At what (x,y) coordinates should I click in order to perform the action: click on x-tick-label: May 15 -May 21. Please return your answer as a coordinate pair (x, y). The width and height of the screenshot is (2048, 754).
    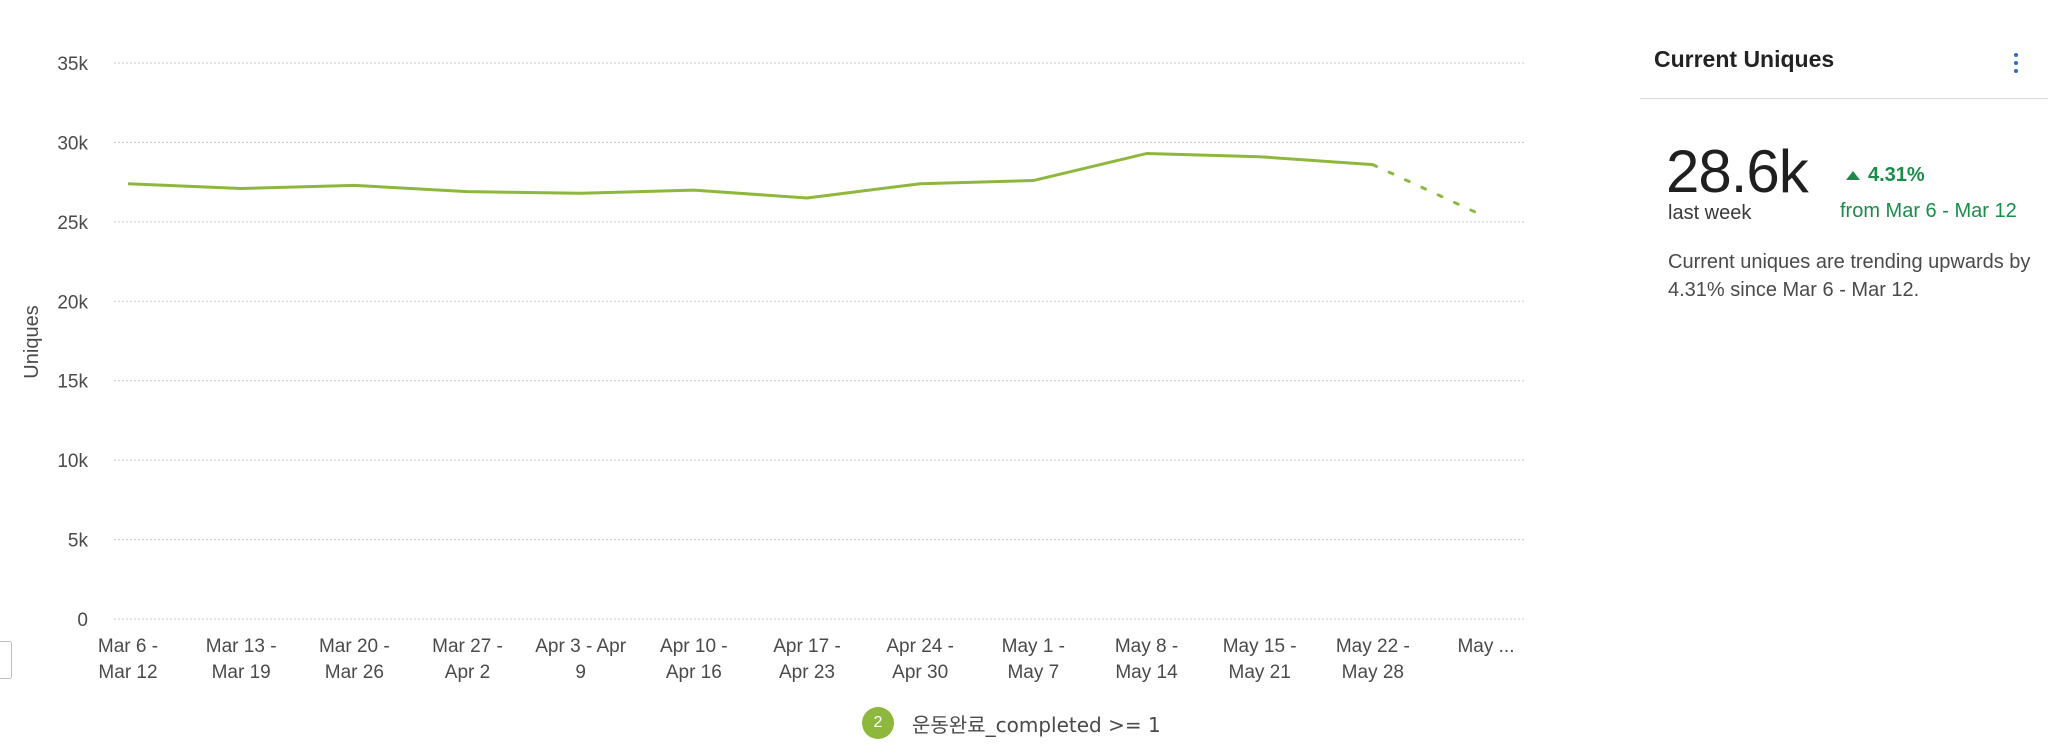
    Looking at the image, I should click on (1260, 659).